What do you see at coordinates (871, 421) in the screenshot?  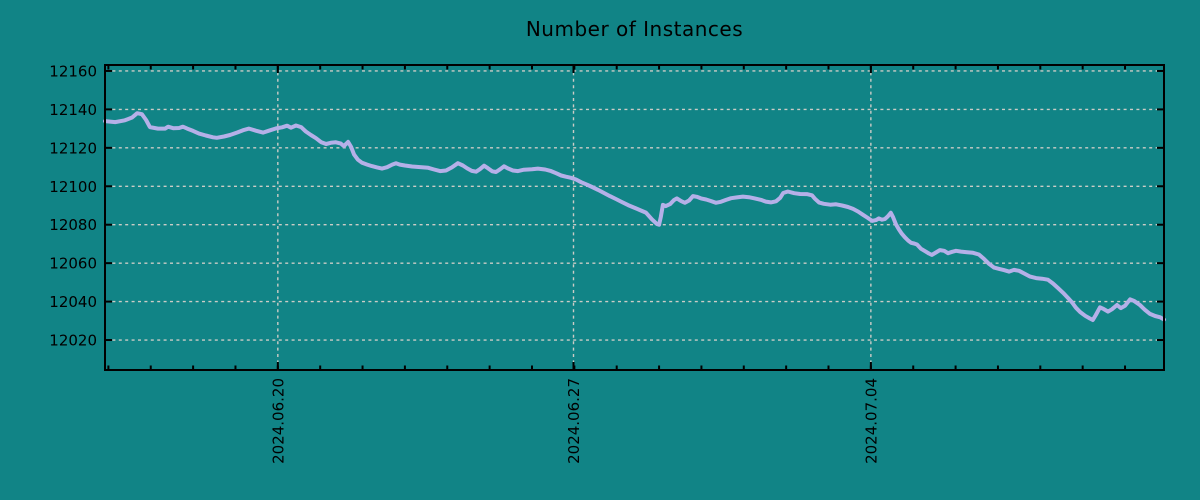 I see `x-tick-label: 2024.07.04` at bounding box center [871, 421].